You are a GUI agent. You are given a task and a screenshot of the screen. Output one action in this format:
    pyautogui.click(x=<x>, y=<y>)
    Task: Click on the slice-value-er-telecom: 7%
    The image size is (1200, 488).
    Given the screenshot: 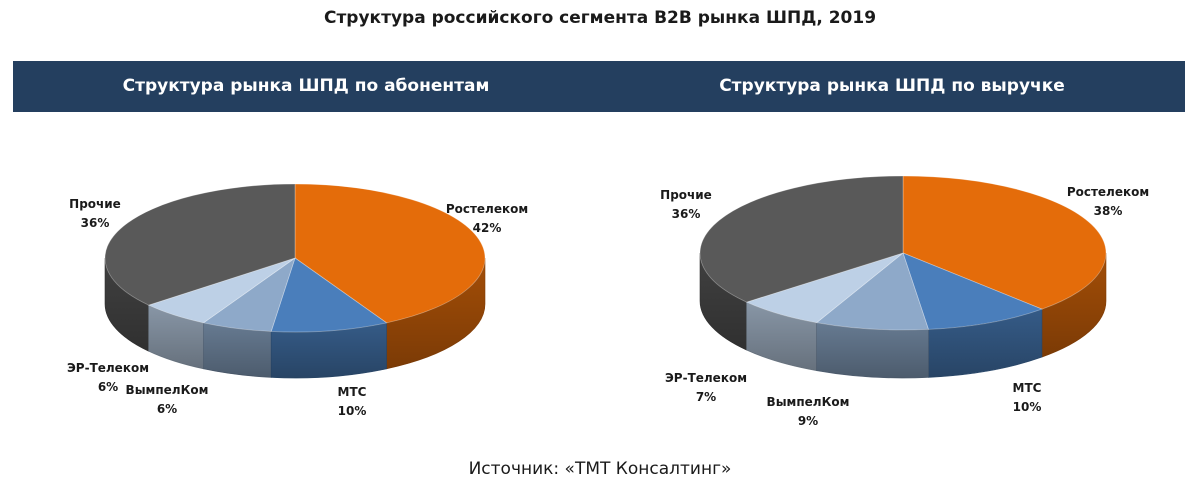 What is the action you would take?
    pyautogui.click(x=706, y=397)
    